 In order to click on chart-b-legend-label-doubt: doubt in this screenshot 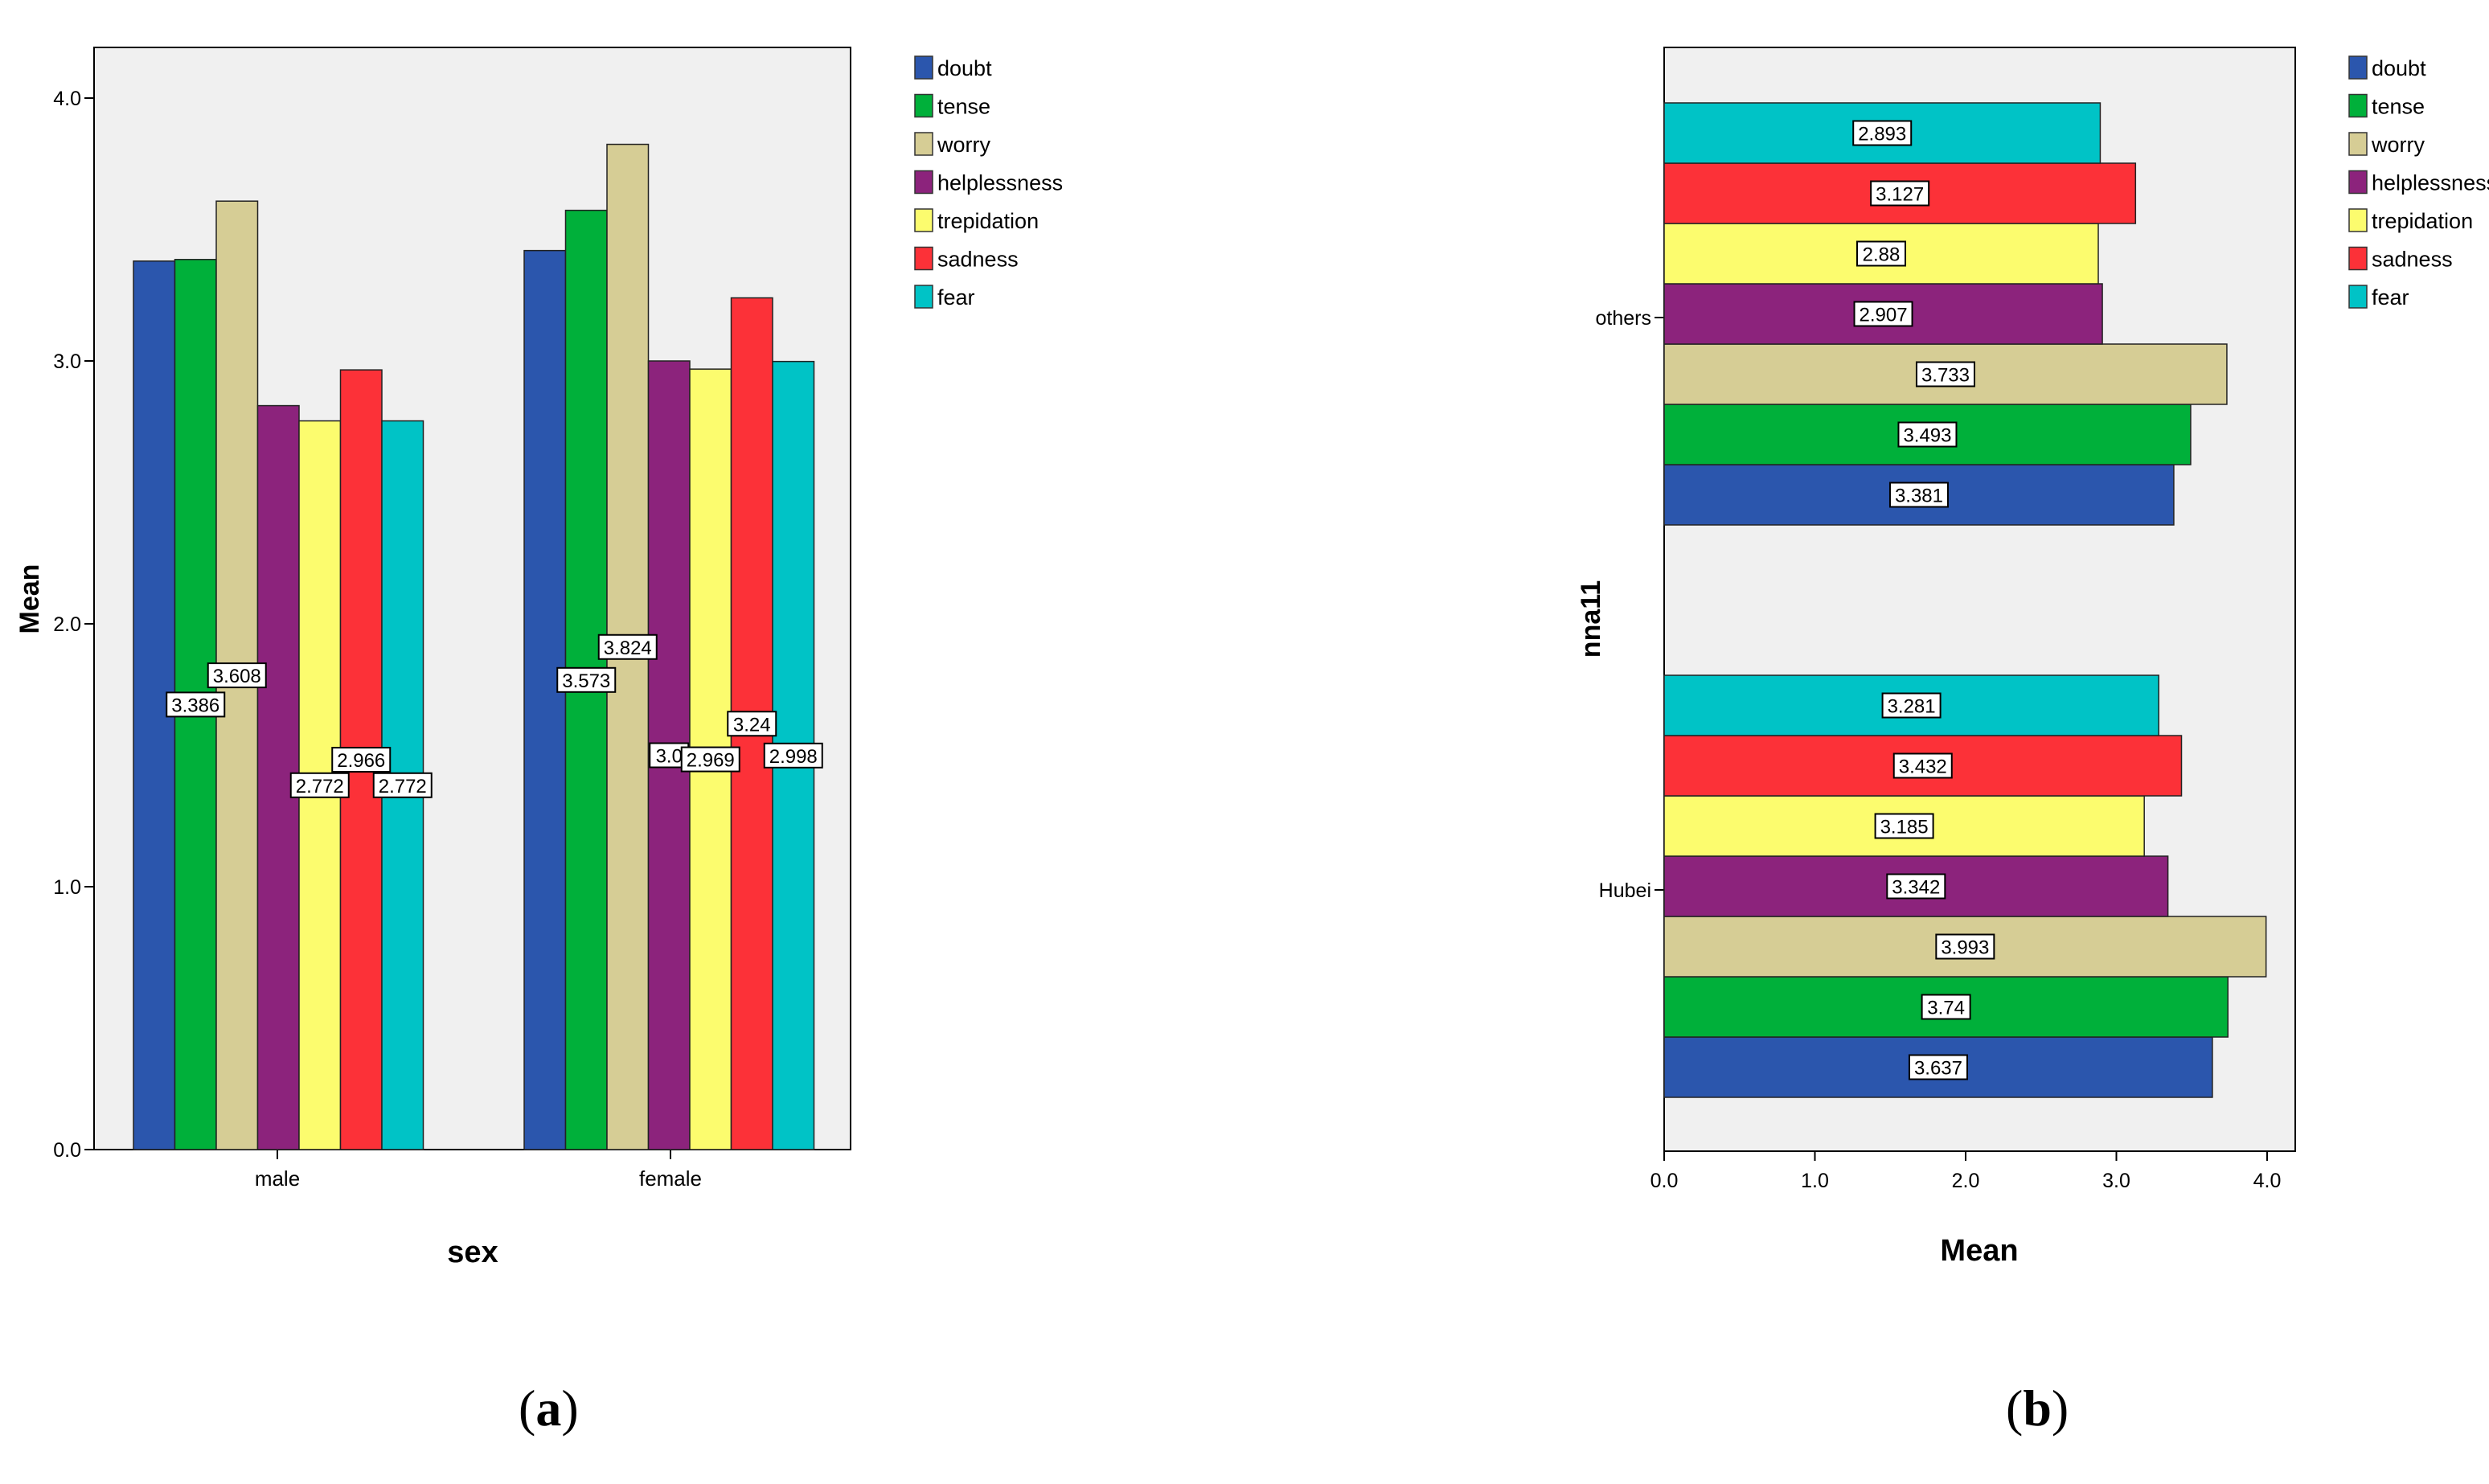, I will do `click(2399, 68)`.